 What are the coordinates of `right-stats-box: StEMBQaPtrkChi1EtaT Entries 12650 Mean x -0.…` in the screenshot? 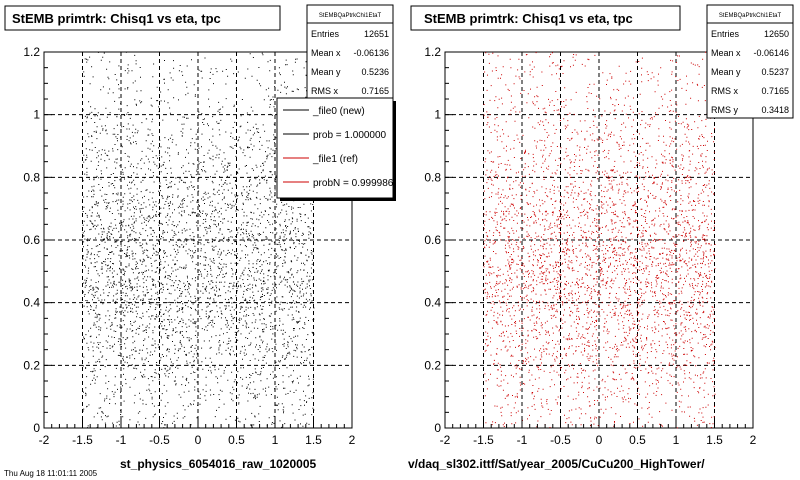 It's located at (750, 61).